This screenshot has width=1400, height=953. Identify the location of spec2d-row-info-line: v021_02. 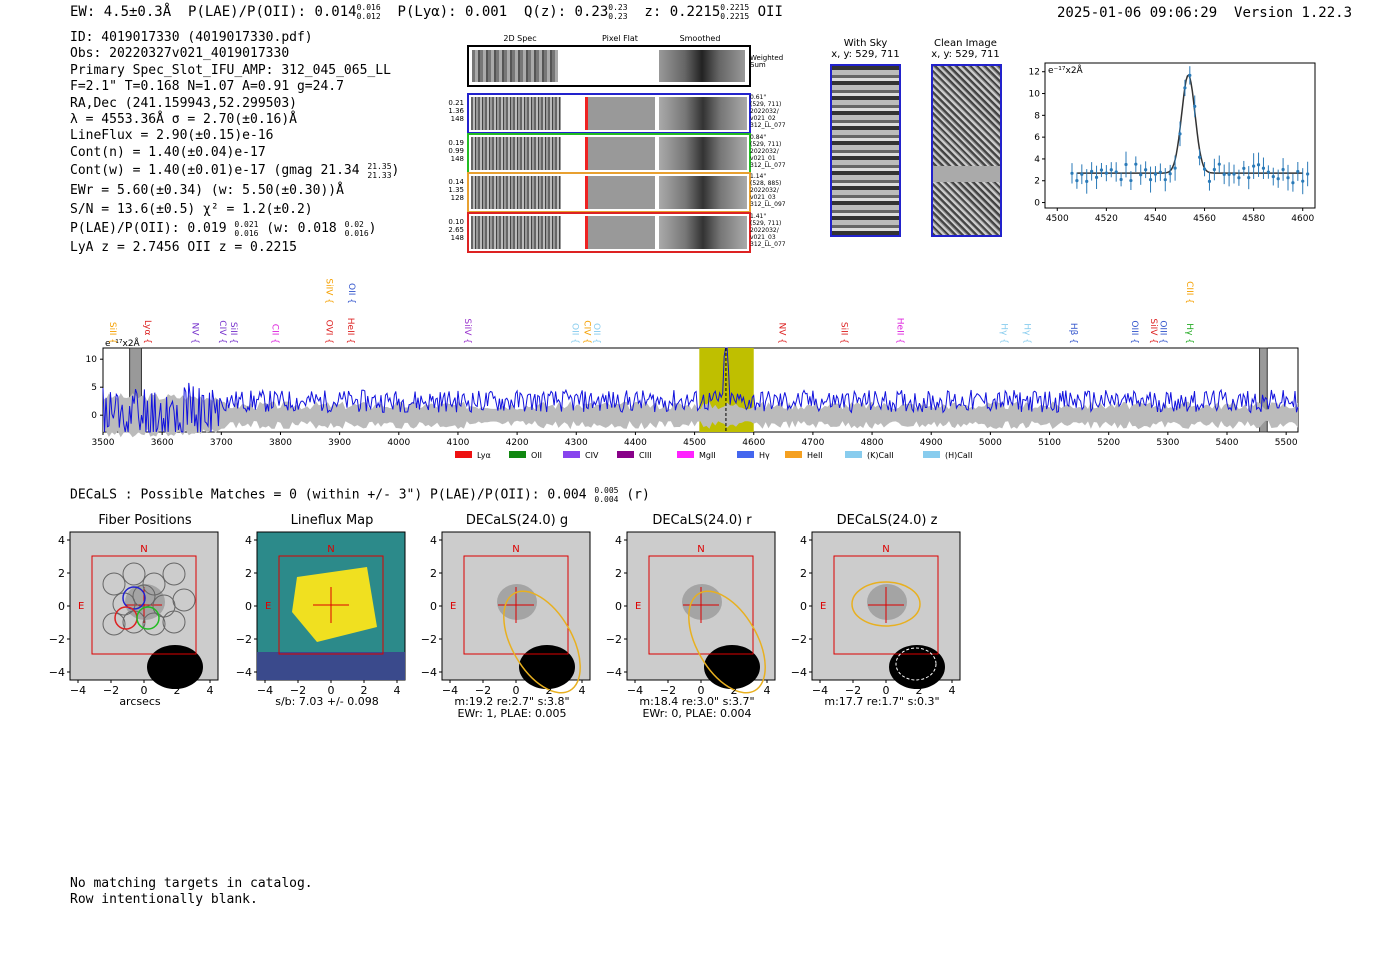
(763, 118).